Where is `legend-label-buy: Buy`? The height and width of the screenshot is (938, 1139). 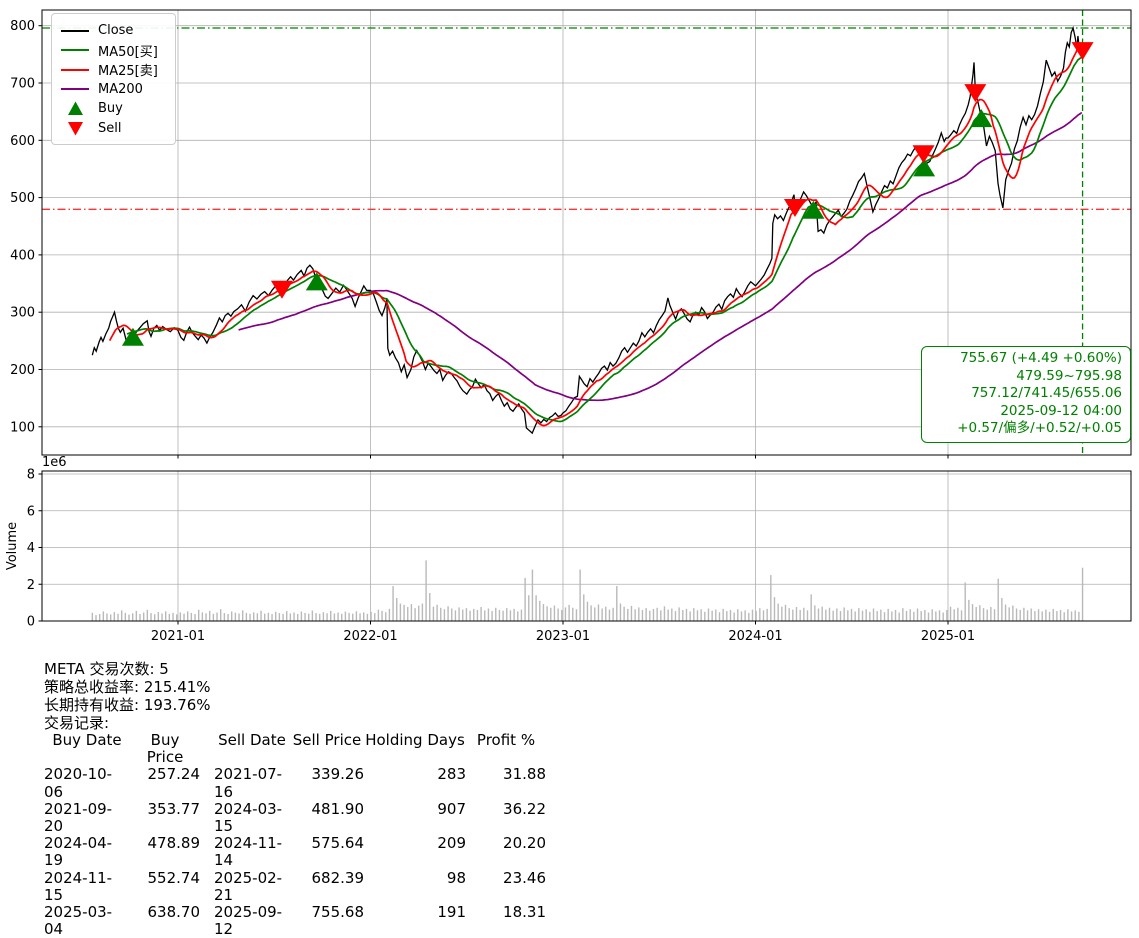 legend-label-buy: Buy is located at coordinates (110, 109).